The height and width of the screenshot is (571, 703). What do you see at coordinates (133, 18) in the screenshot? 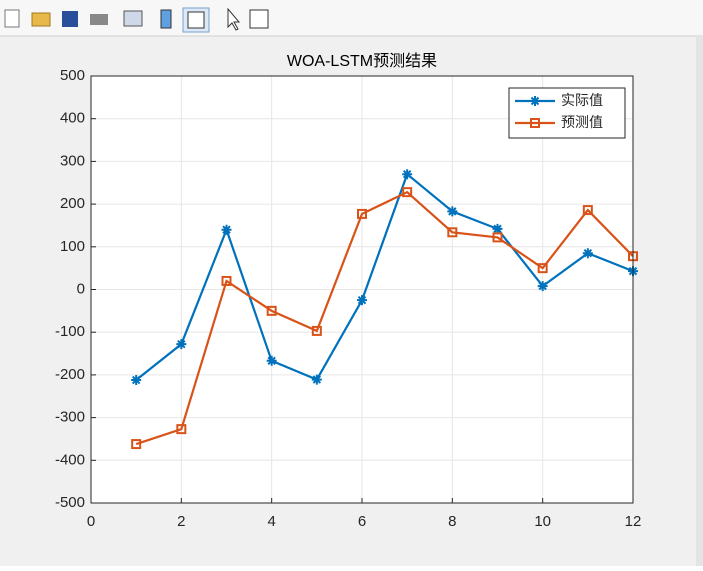
I see `link-icon` at bounding box center [133, 18].